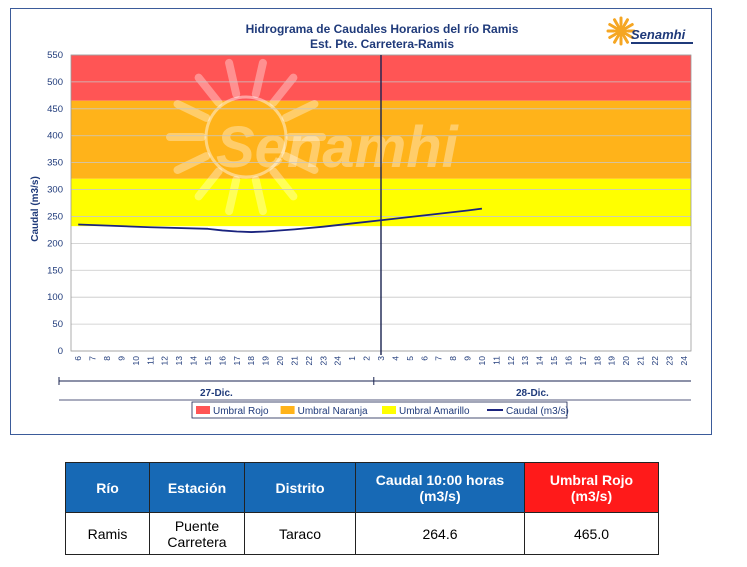 Image resolution: width=747 pixels, height=567 pixels. Describe the element at coordinates (597, 361) in the screenshot. I see `x-tick-label: 18` at that location.